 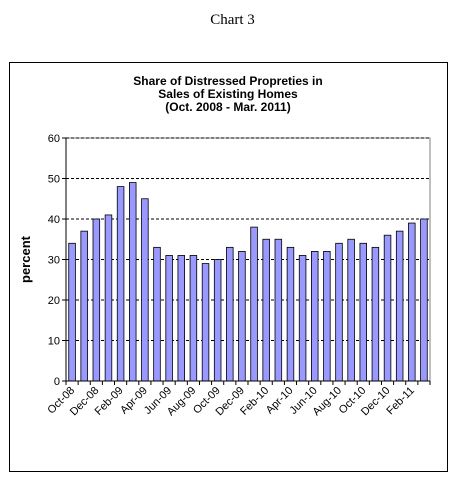 What do you see at coordinates (57, 382) in the screenshot?
I see `y-tick-label: 0` at bounding box center [57, 382].